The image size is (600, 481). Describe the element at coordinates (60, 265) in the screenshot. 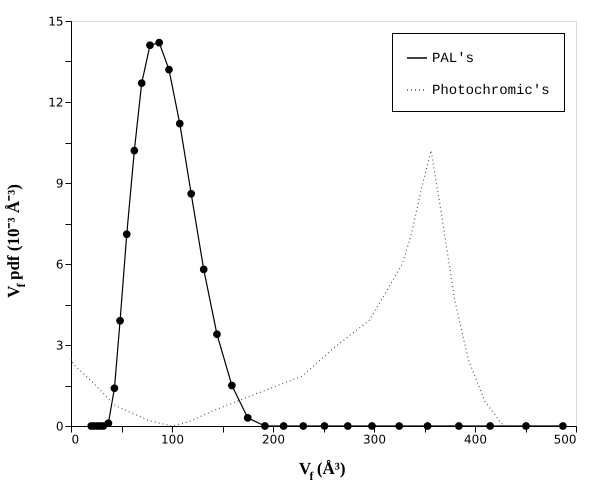

I see `y-tick-label: 6` at that location.